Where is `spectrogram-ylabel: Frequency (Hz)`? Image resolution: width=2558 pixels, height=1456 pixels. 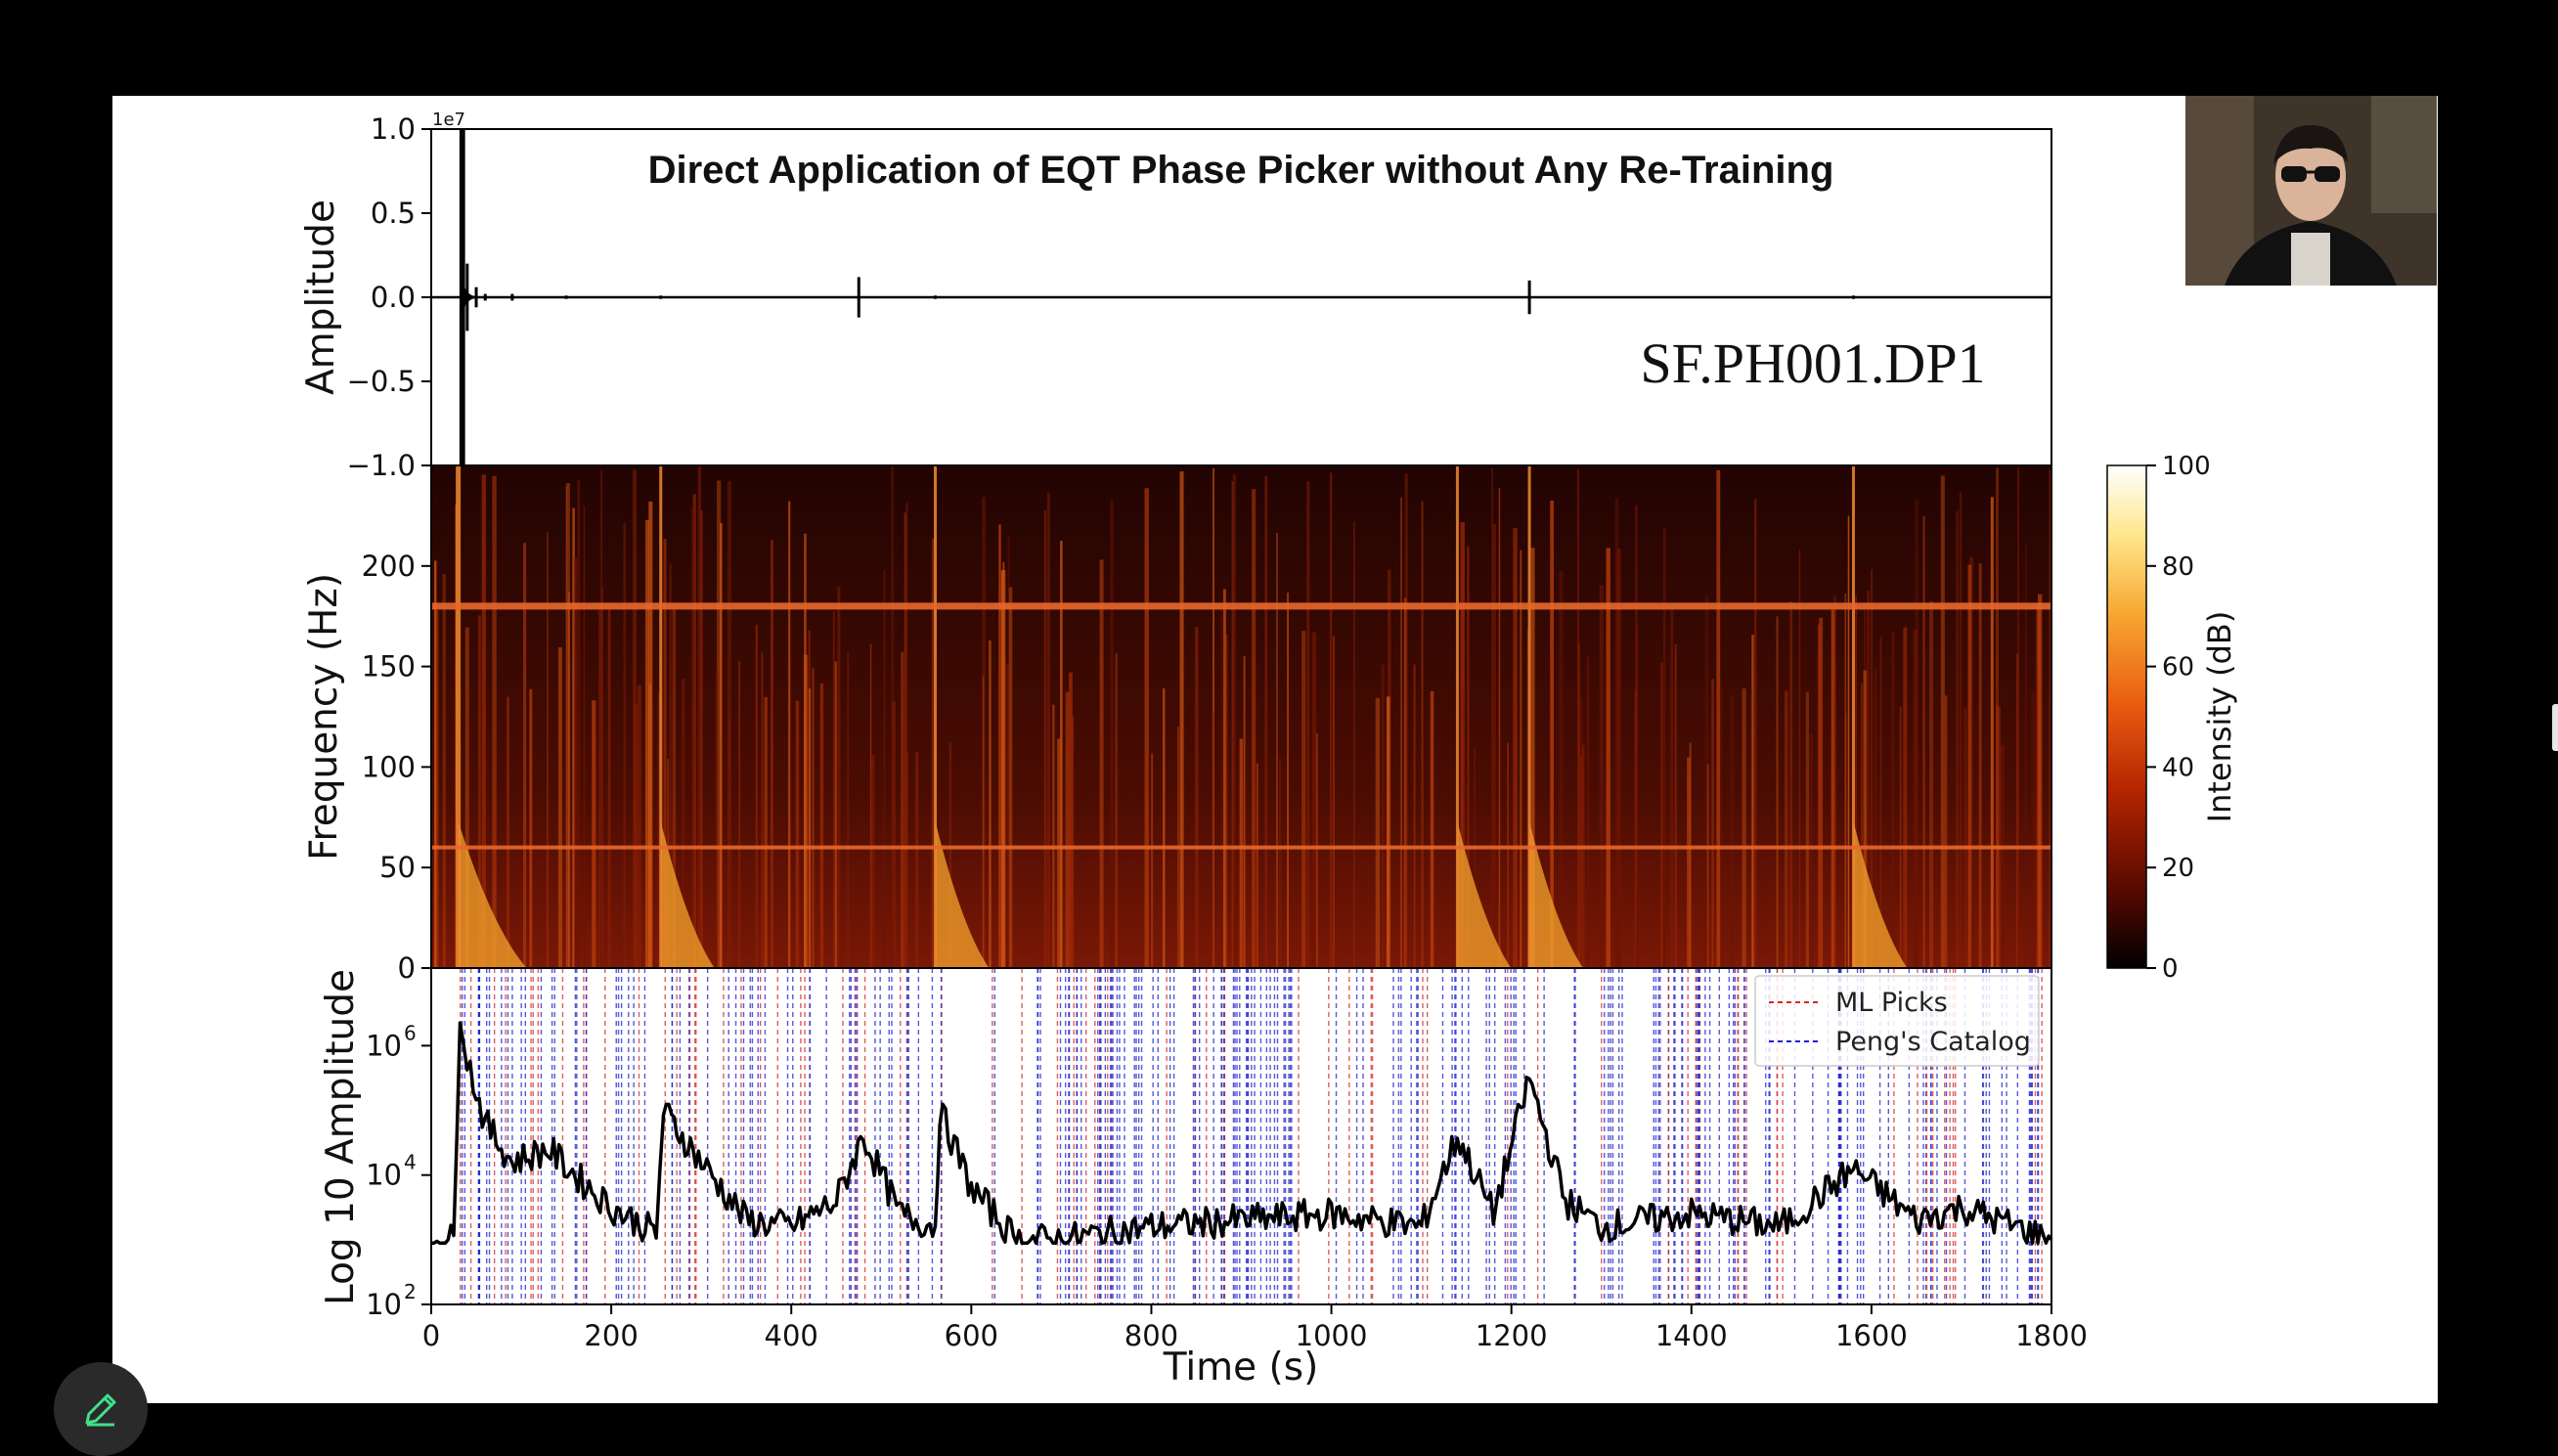
spectrogram-ylabel: Frequency (Hz) is located at coordinates (324, 716).